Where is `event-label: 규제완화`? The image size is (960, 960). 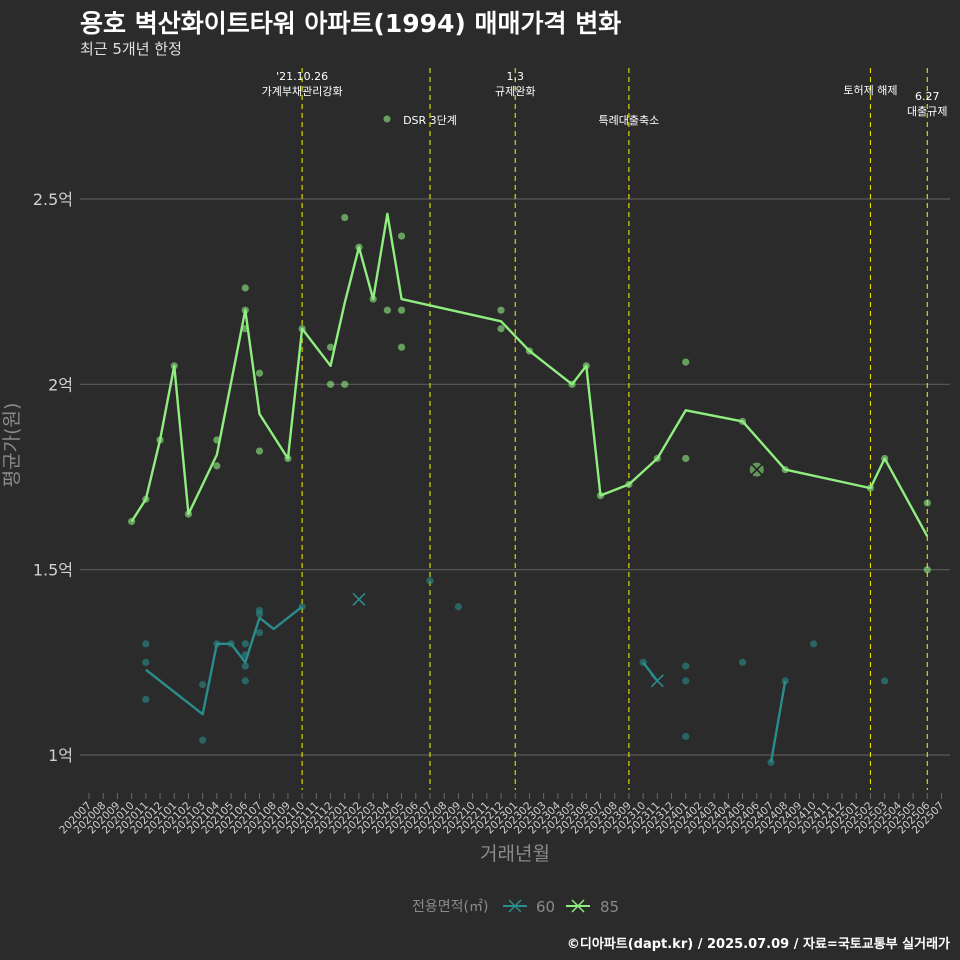
event-label: 규제완화 is located at coordinates (515, 91).